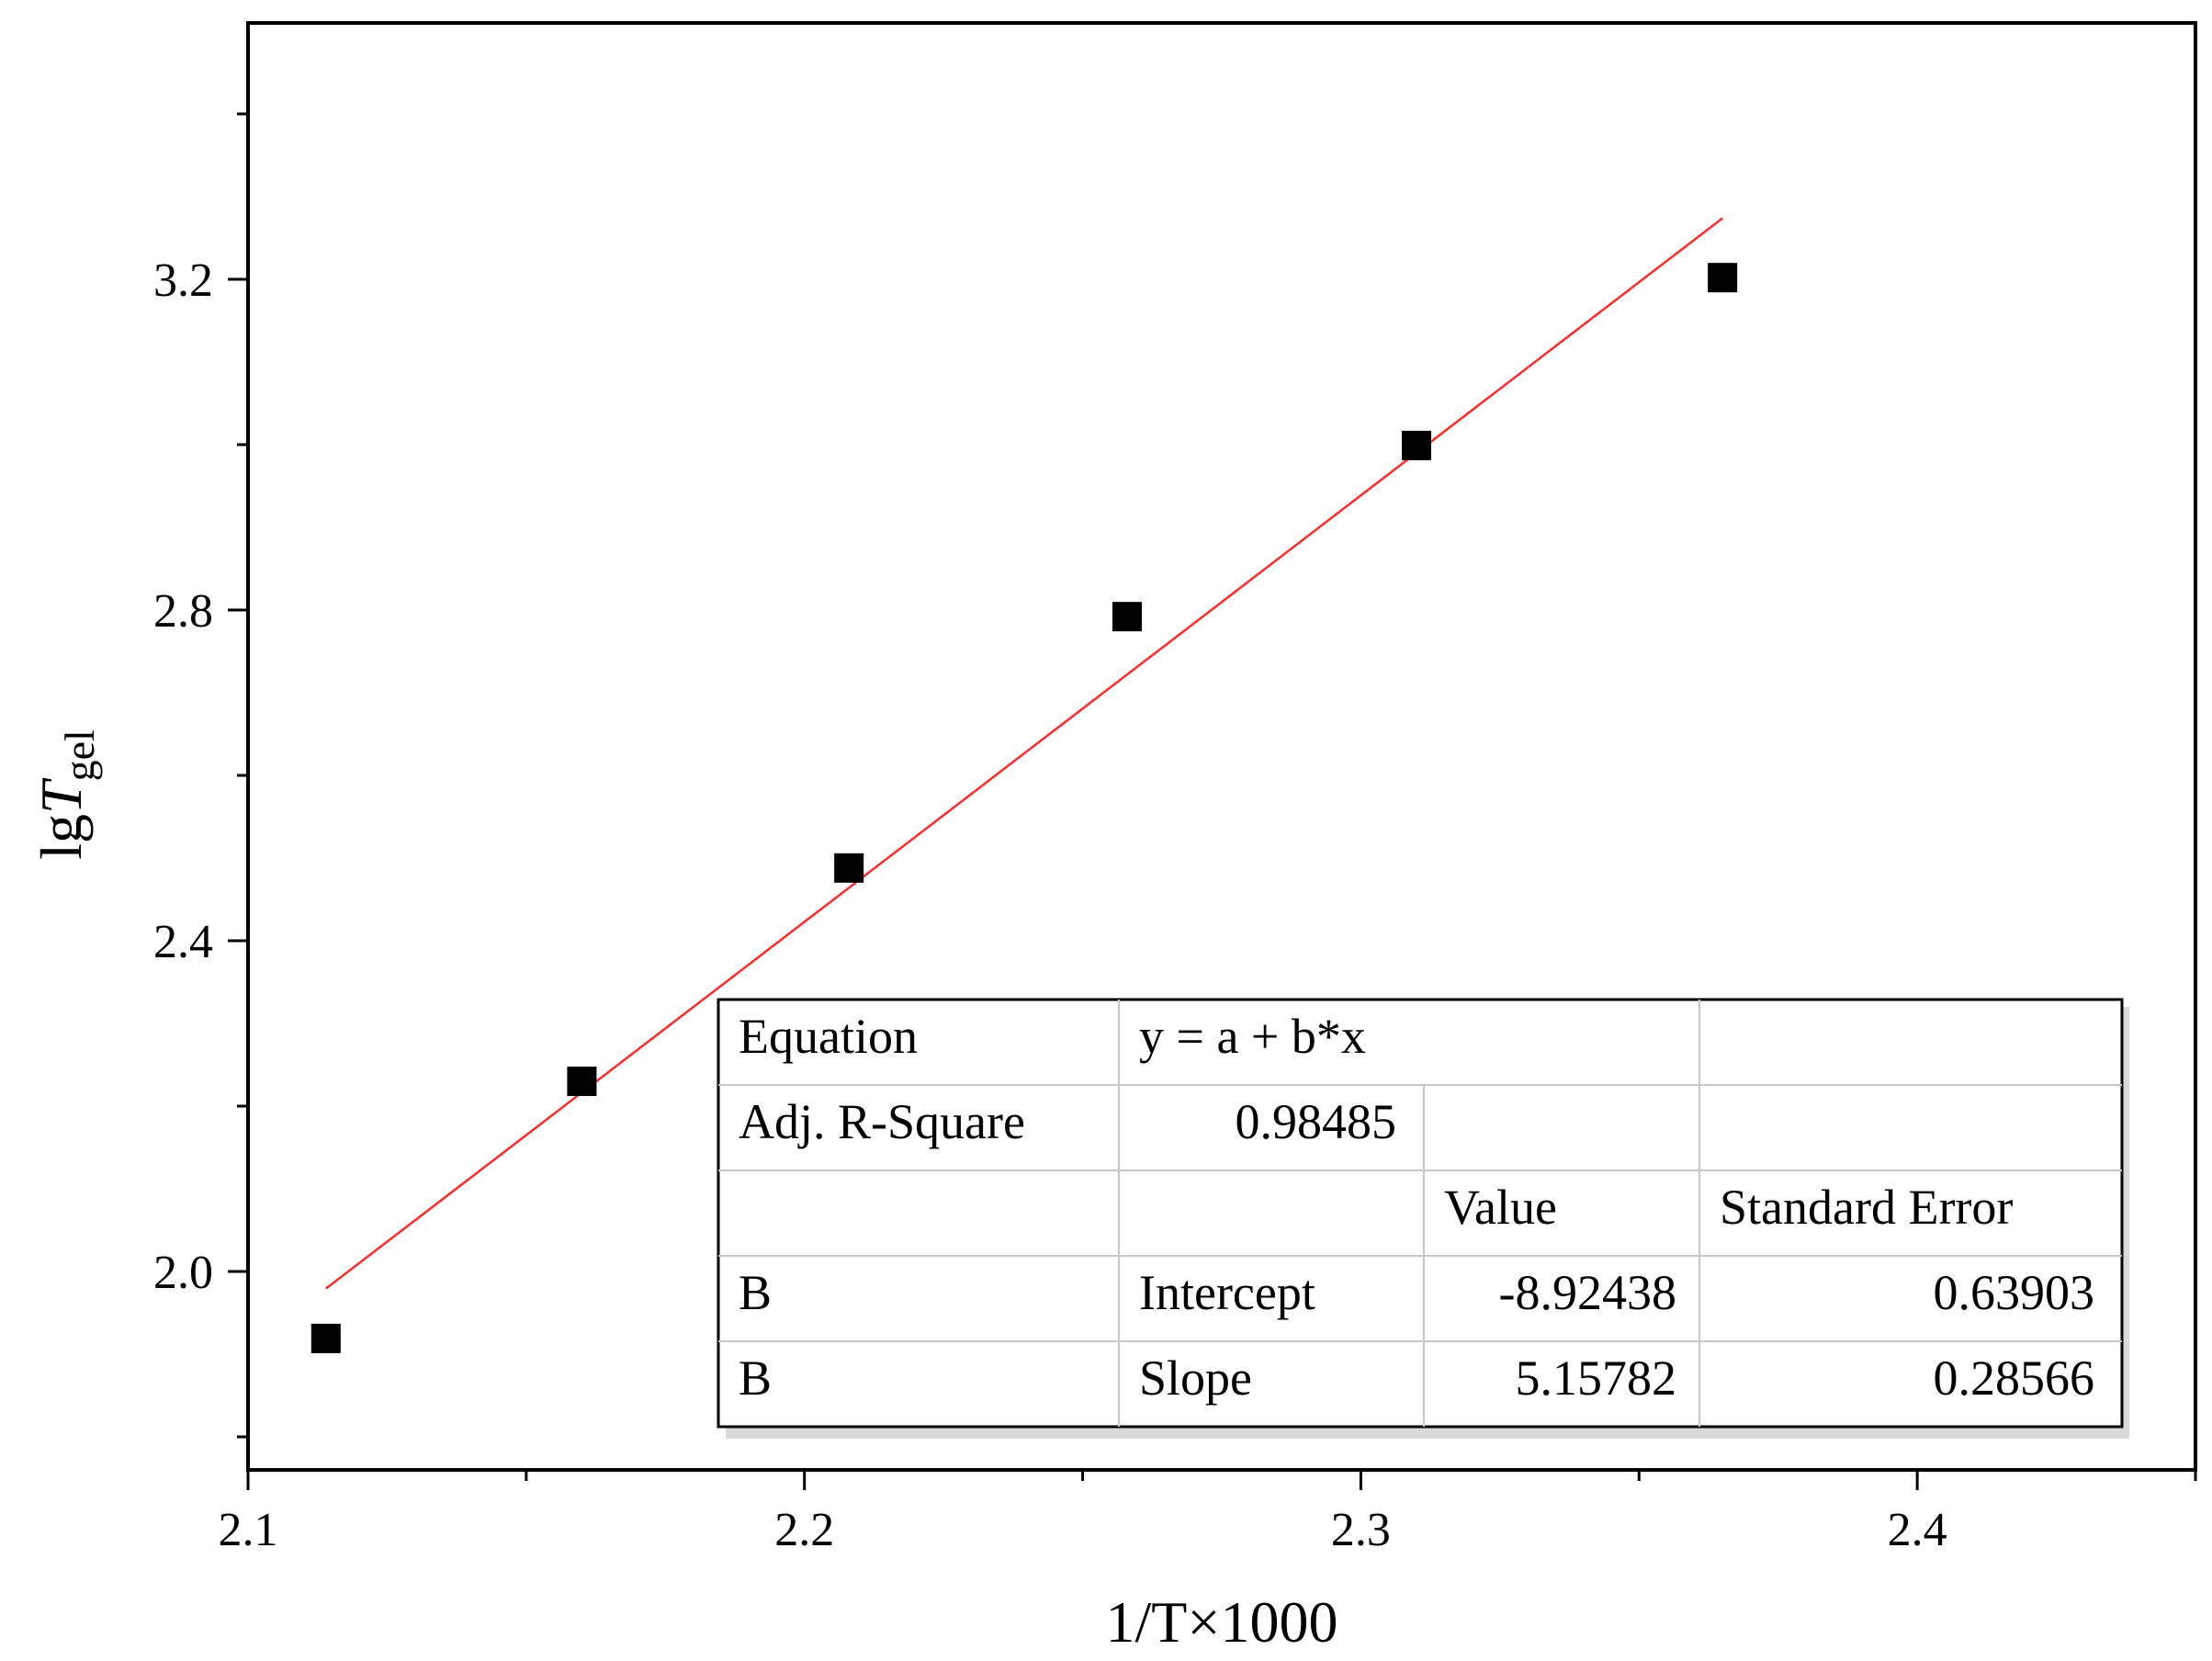 This screenshot has width=2212, height=1661. Describe the element at coordinates (755, 1292) in the screenshot. I see `row1-series: B` at that location.